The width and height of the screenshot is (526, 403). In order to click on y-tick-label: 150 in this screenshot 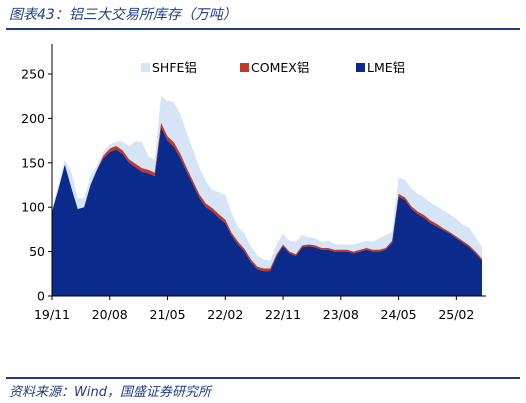, I will do `click(33, 162)`.